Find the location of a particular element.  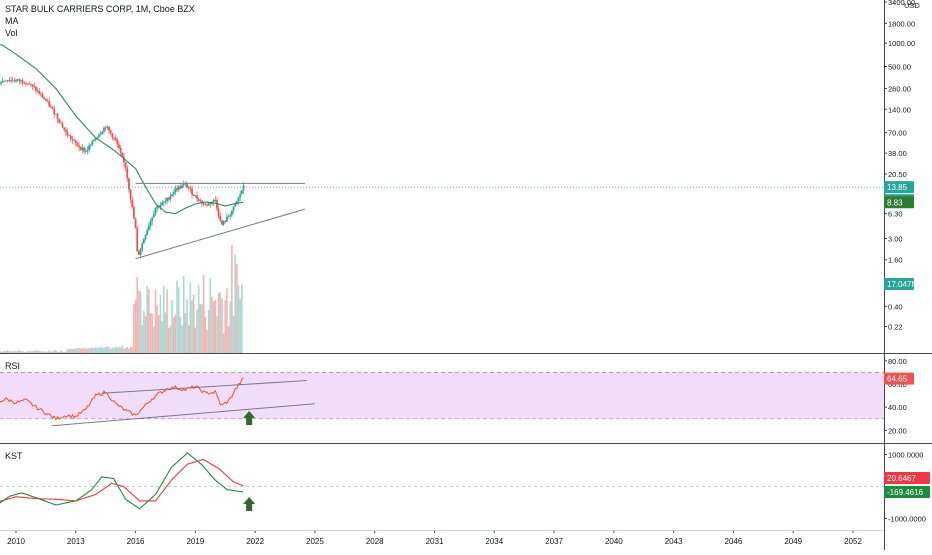

time-axis-label: 2022 is located at coordinates (255, 541).